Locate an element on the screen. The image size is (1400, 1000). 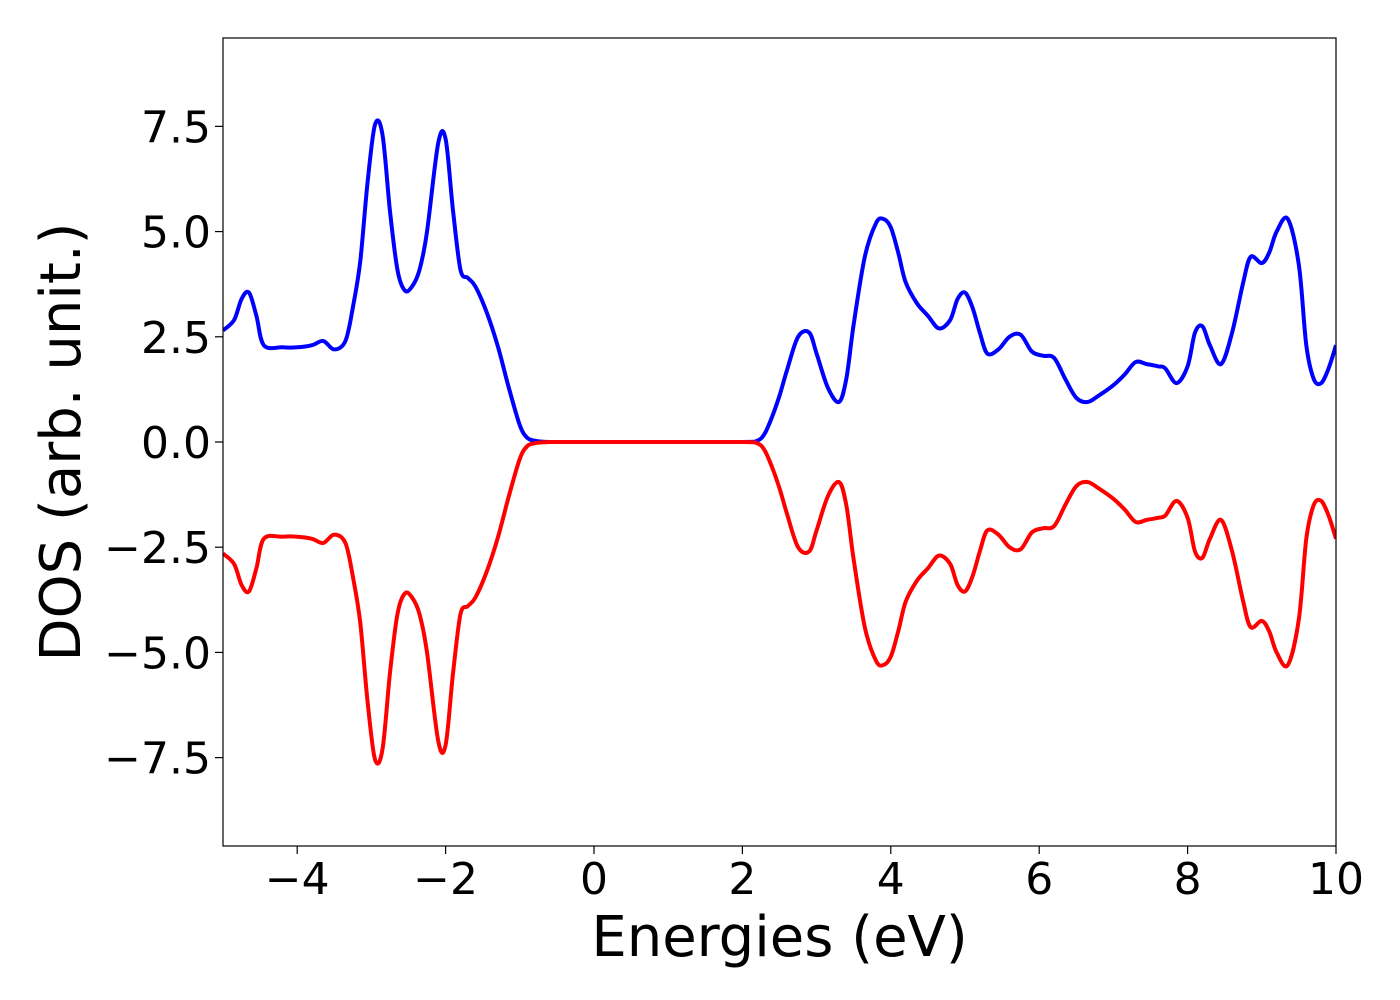
x-tick-label: −4 is located at coordinates (297, 879).